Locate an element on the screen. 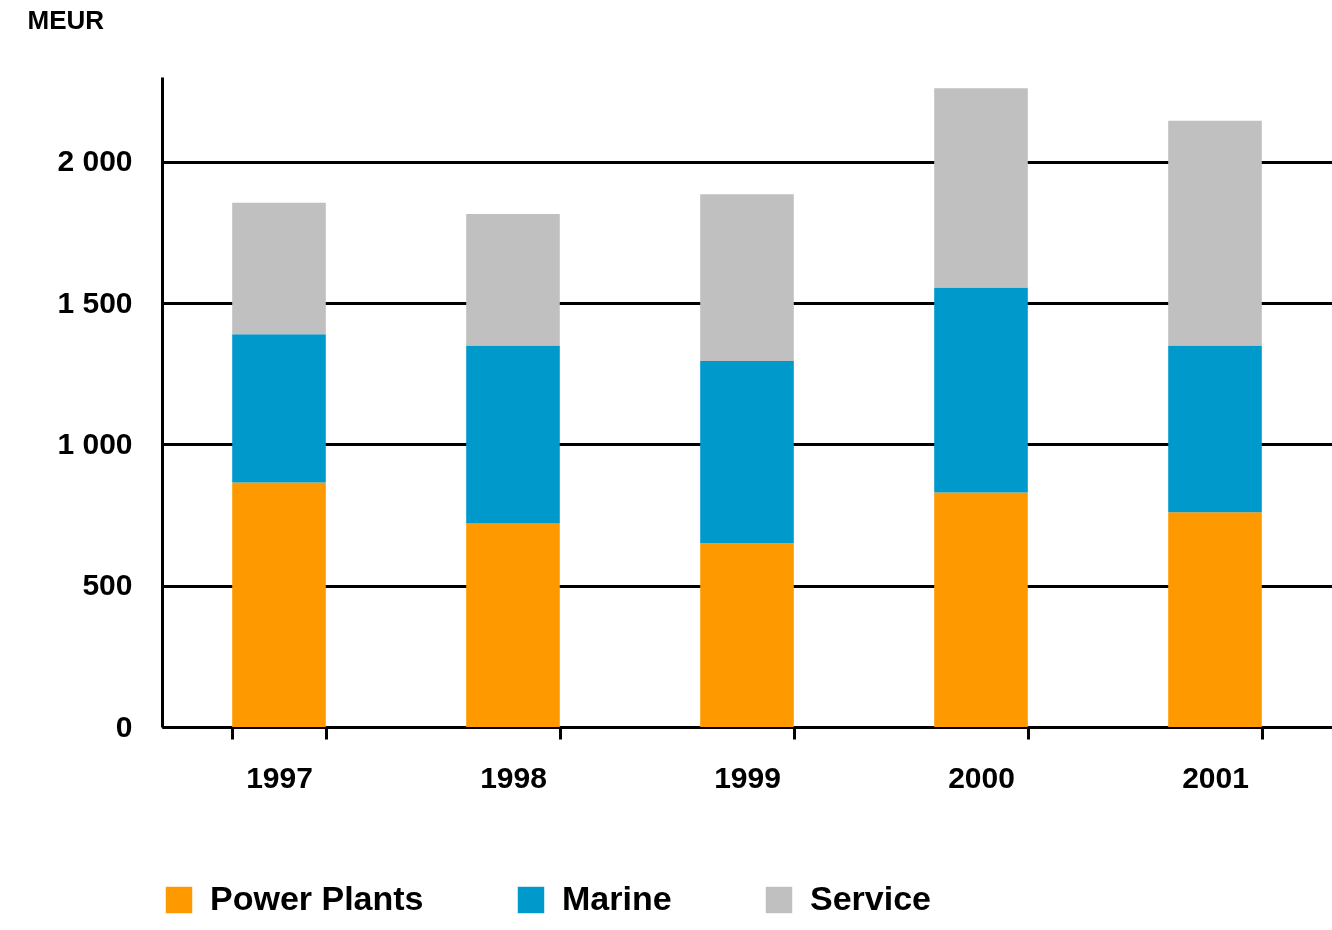 Image resolution: width=1332 pixels, height=930 pixels. x-tick-label: 1997 is located at coordinates (279, 777).